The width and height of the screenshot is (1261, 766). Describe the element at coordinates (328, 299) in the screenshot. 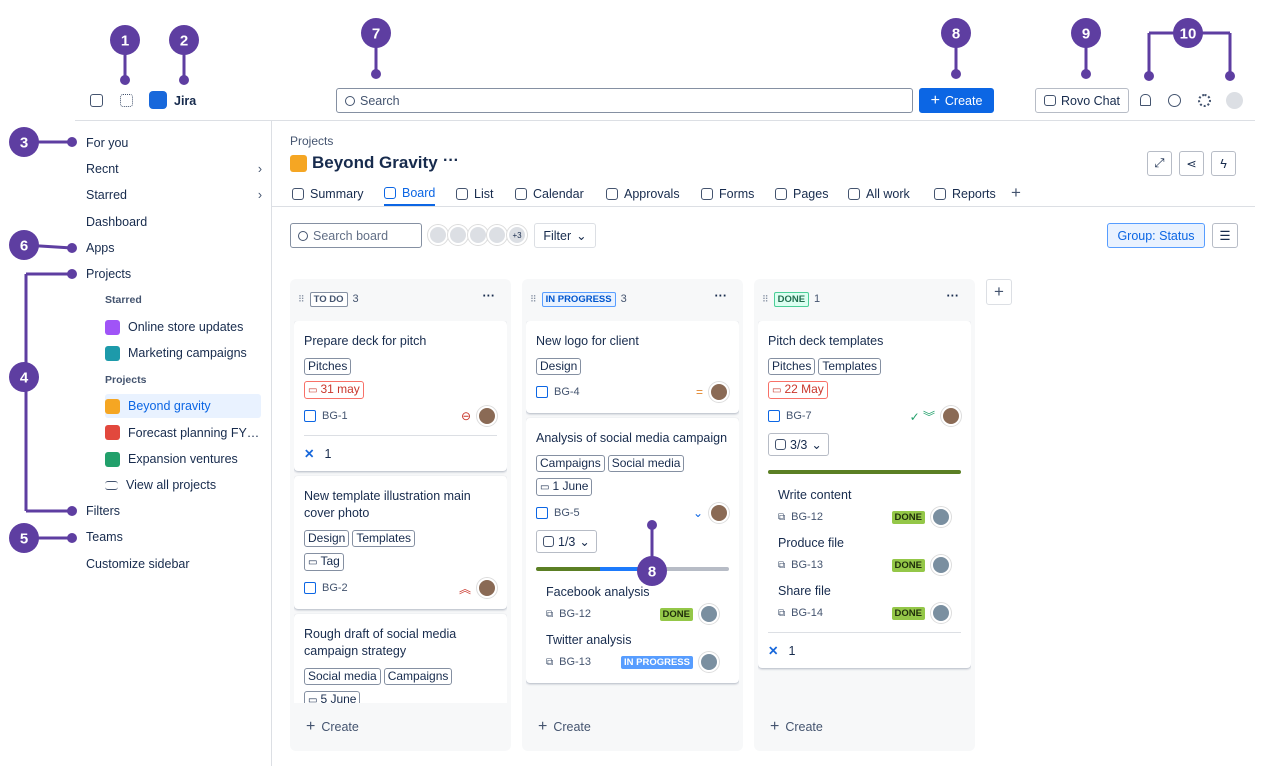

I see `column-header: ⠿ TO DO 3` at that location.